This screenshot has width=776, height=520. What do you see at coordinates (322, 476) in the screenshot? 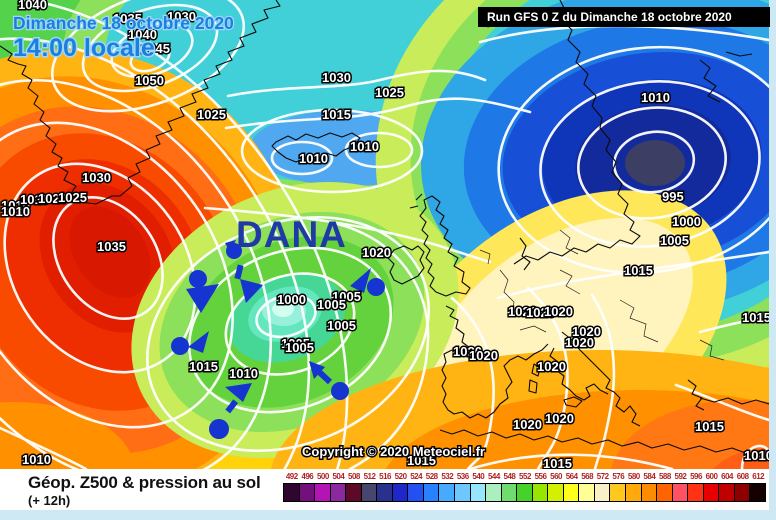
I see `scale-value: 500` at bounding box center [322, 476].